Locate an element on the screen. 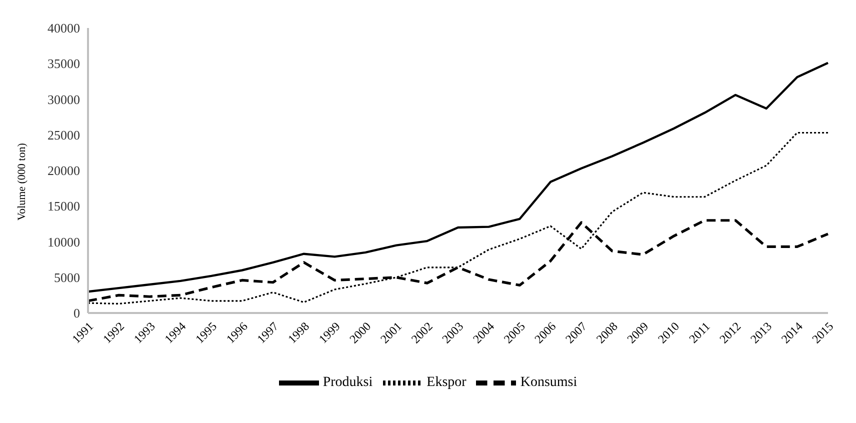  y-tick-label: 10000 is located at coordinates (64, 242).